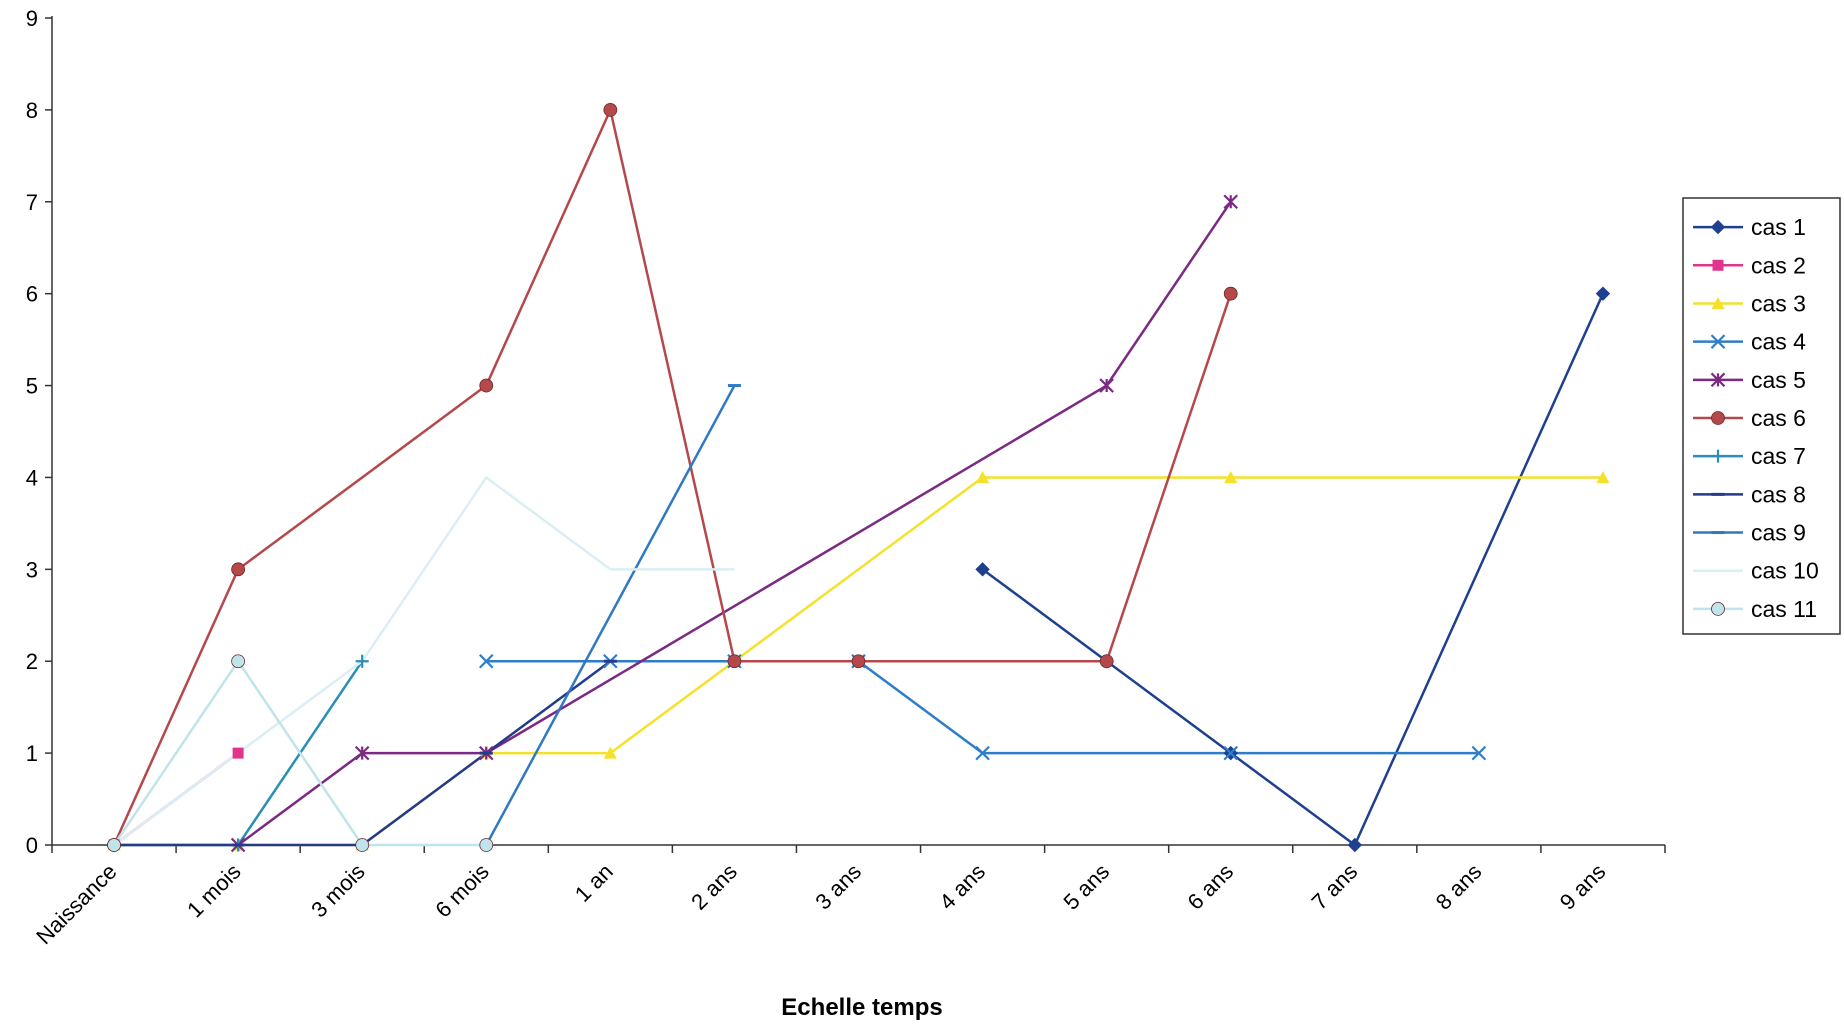 The height and width of the screenshot is (1025, 1844). I want to click on legend-item-label: cas 8, so click(1778, 494).